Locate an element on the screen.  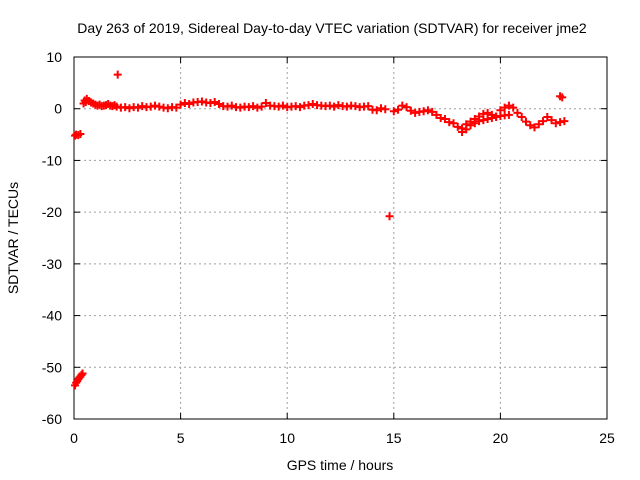
x-tick-label: 15 is located at coordinates (394, 438).